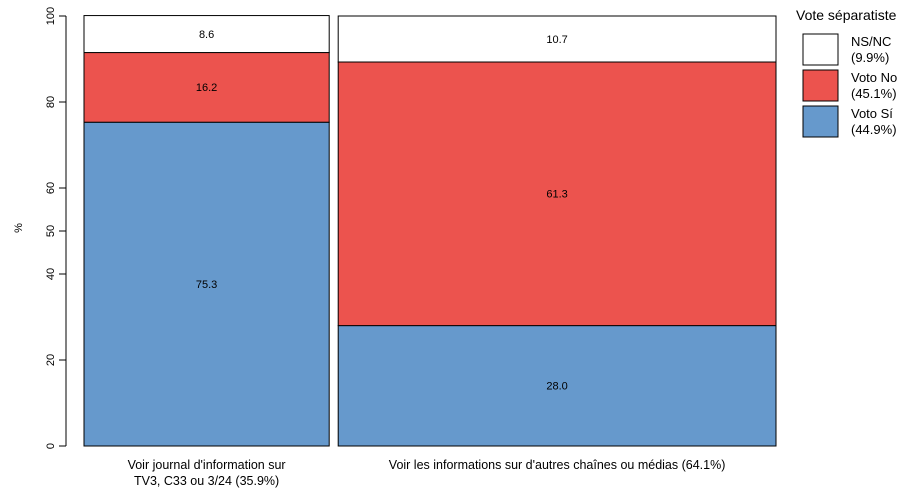 Image resolution: width=912 pixels, height=489 pixels. I want to click on y-tick-label: 50, so click(51, 231).